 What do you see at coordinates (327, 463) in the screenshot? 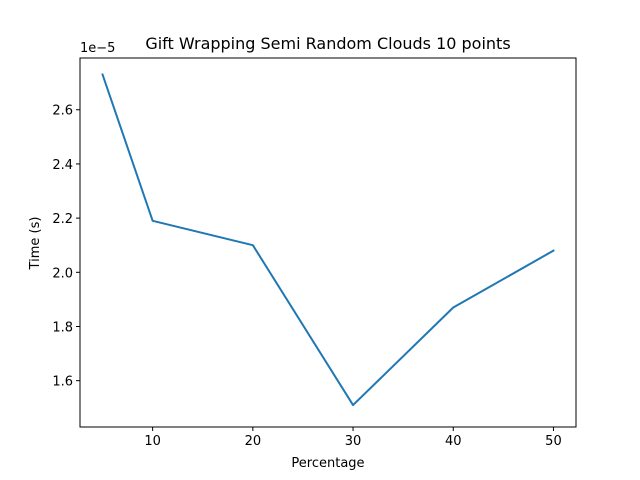
I see `x-axis-label: Percentage` at bounding box center [327, 463].